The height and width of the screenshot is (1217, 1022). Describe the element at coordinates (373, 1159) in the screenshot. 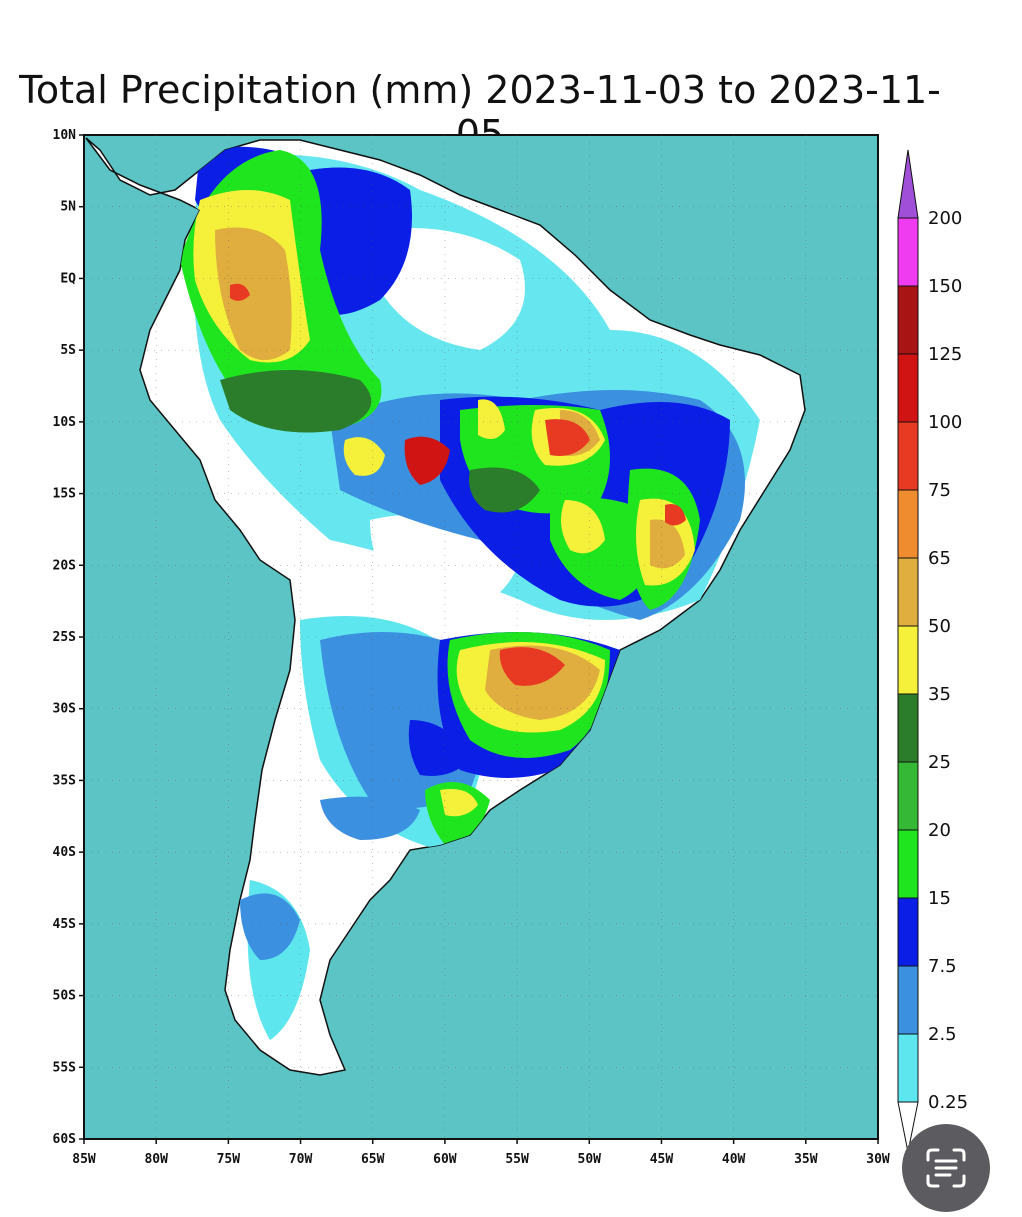

I see `lon-tick-label: 65W` at that location.